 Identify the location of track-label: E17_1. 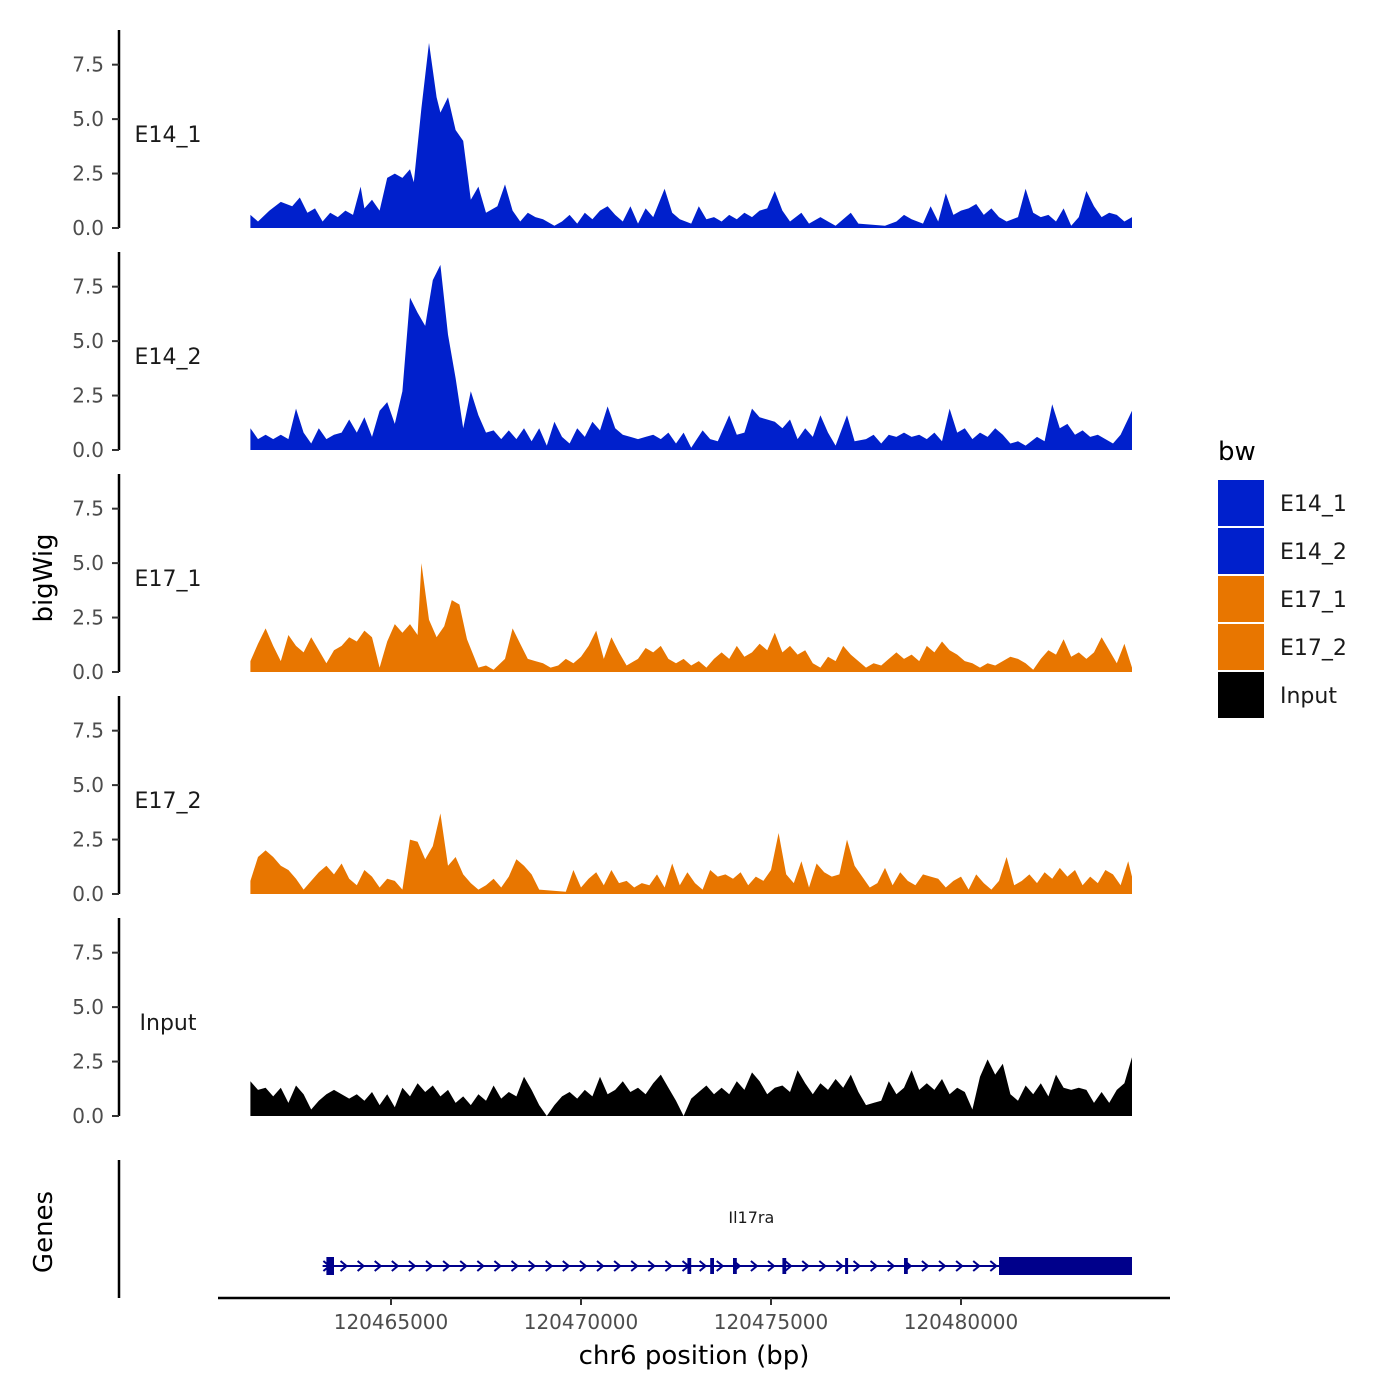
(168, 579).